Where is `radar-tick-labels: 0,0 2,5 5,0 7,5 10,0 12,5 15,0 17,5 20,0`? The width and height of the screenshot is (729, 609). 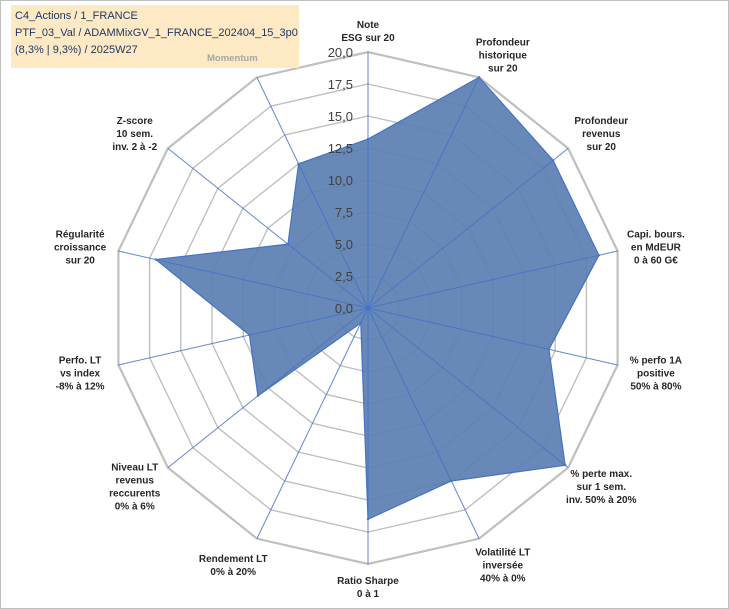
radar-tick-labels: 0,0 2,5 5,0 7,5 10,0 12,5 15,0 17,5 20,0 is located at coordinates (340, 180).